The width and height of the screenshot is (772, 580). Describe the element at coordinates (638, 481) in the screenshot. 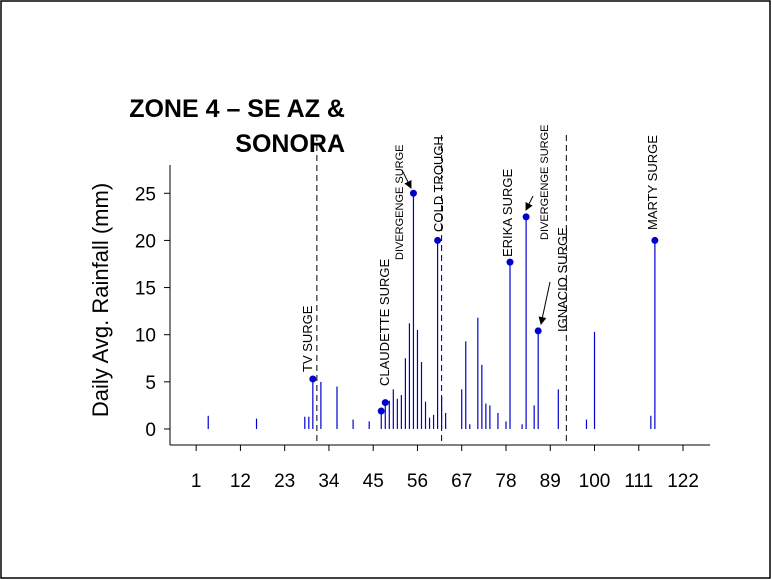

I see `x-tick-label: 111` at that location.